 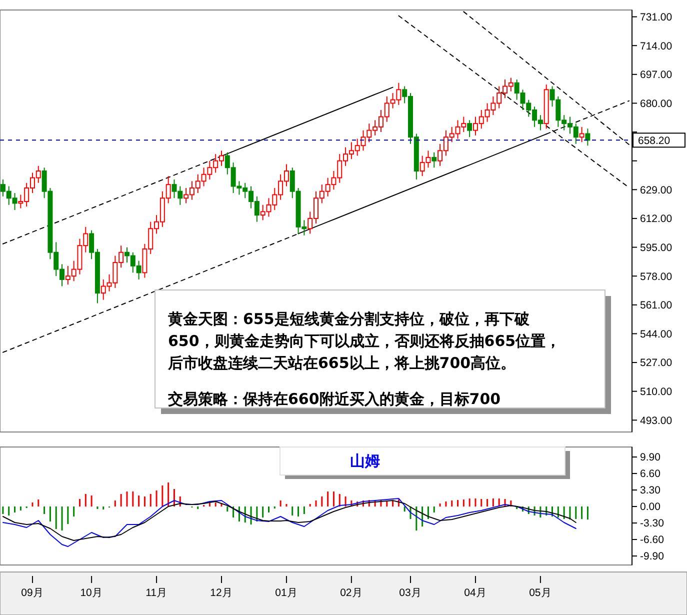 I want to click on y-tick-label: 510.00, so click(x=656, y=392).